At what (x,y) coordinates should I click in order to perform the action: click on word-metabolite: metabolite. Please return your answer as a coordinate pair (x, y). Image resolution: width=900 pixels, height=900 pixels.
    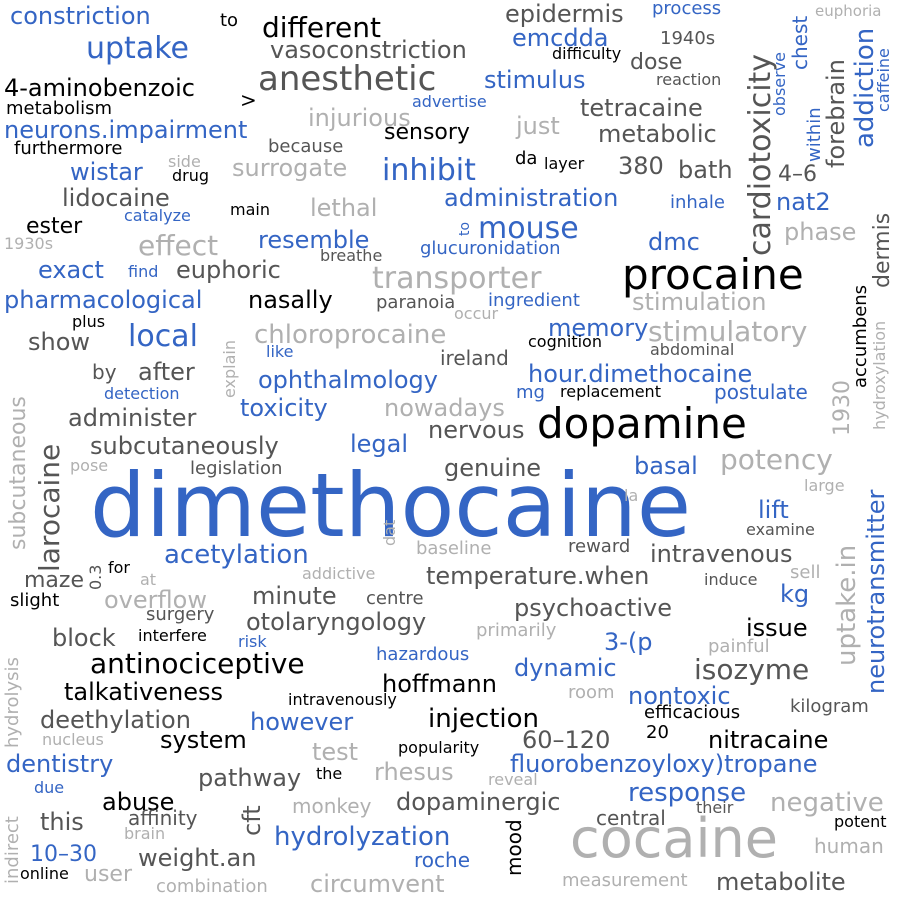
    Looking at the image, I should click on (781, 882).